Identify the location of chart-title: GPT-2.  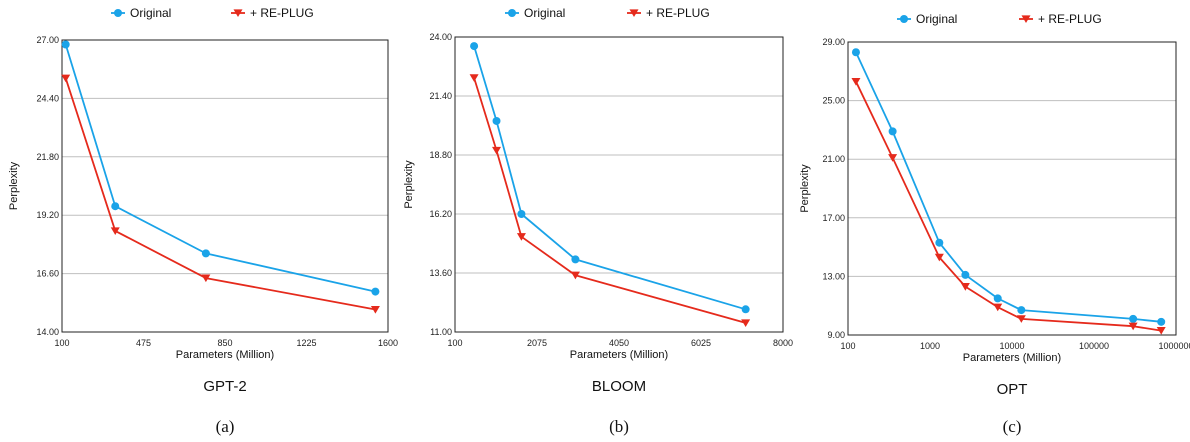
(224, 386).